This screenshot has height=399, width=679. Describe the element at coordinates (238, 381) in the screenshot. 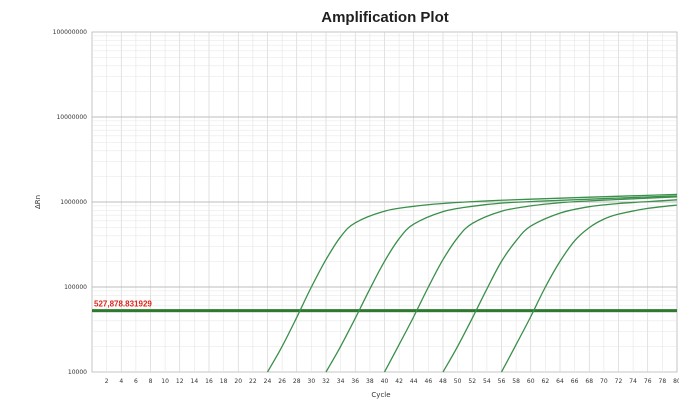

I see `x-tick-label: 20` at that location.